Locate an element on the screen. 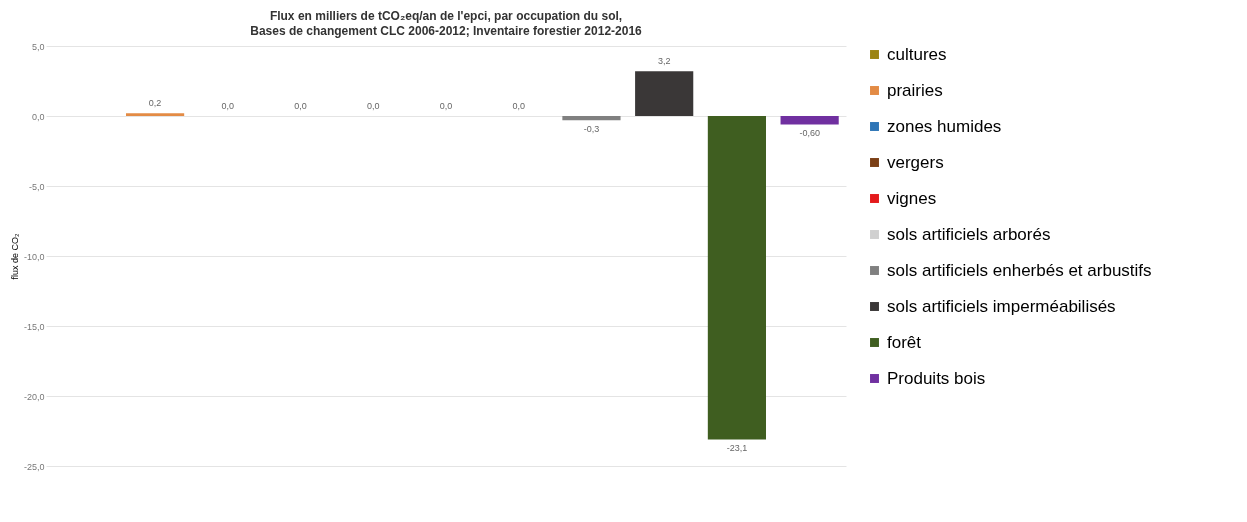 The width and height of the screenshot is (1247, 522). legend-label: cultures is located at coordinates (917, 54).